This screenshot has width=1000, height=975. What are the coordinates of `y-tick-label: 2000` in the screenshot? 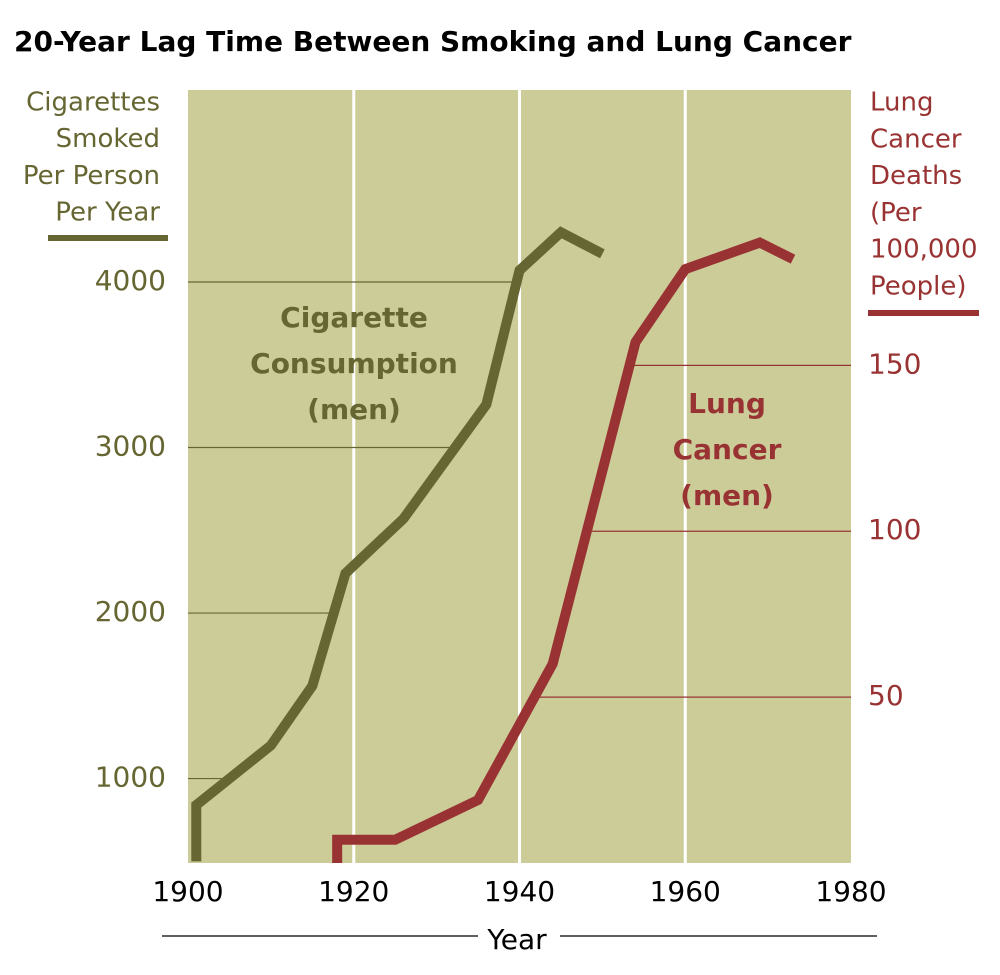 It's located at (130, 611).